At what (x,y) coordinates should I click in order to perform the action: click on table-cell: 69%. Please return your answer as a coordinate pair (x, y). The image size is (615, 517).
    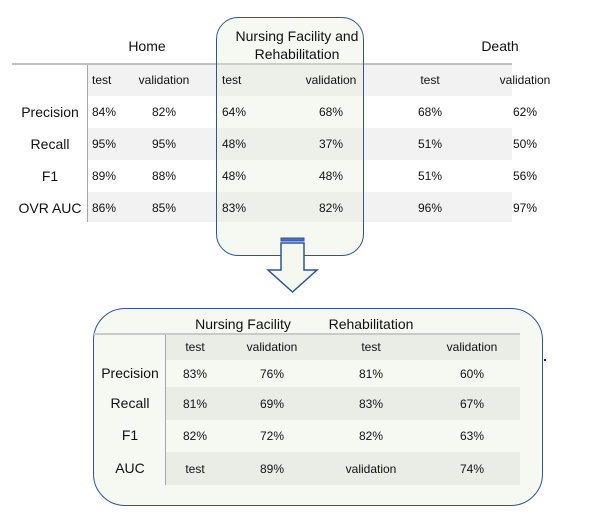
    Looking at the image, I should click on (272, 403).